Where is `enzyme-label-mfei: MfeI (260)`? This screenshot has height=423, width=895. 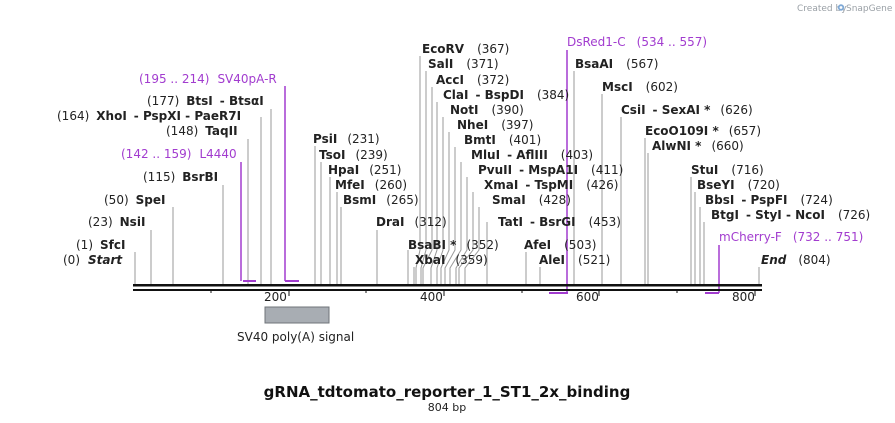
enzyme-label-mfei: MfeI (260) is located at coordinates (371, 185).